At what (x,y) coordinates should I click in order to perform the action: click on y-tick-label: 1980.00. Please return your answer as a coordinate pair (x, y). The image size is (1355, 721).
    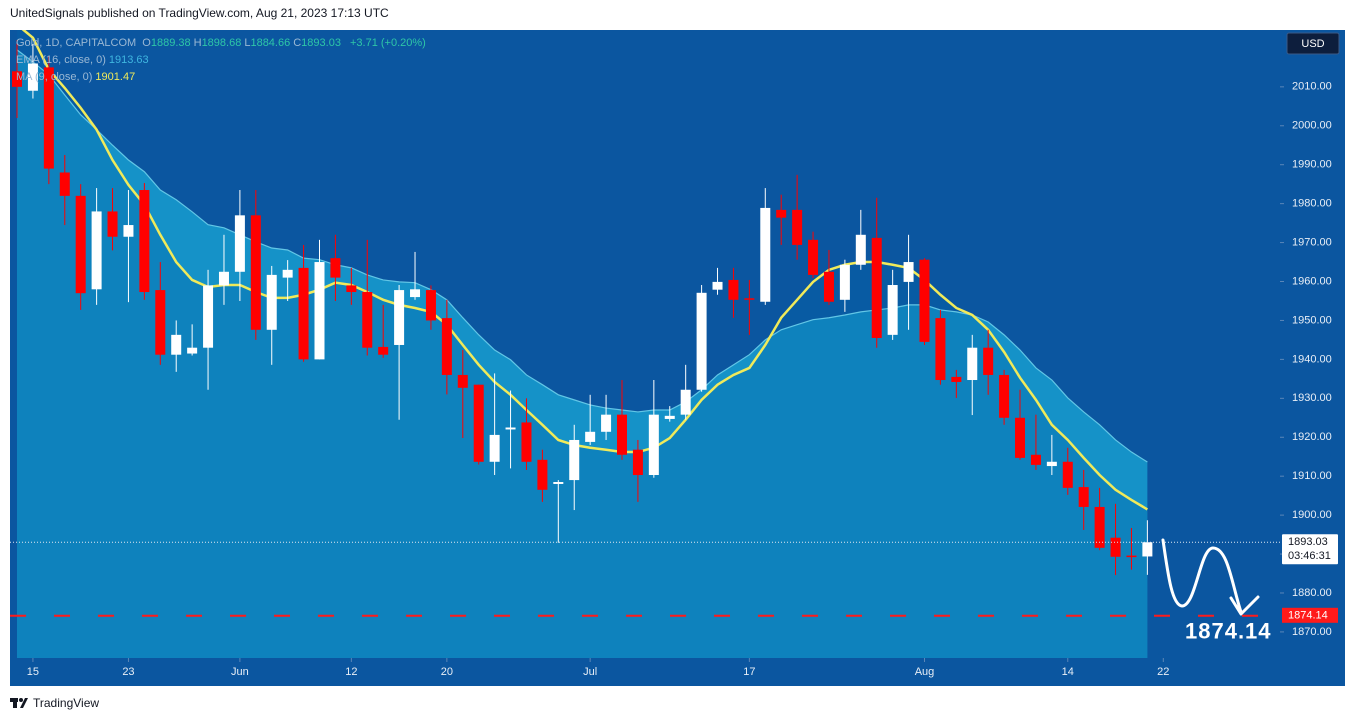
    Looking at the image, I should click on (1312, 204).